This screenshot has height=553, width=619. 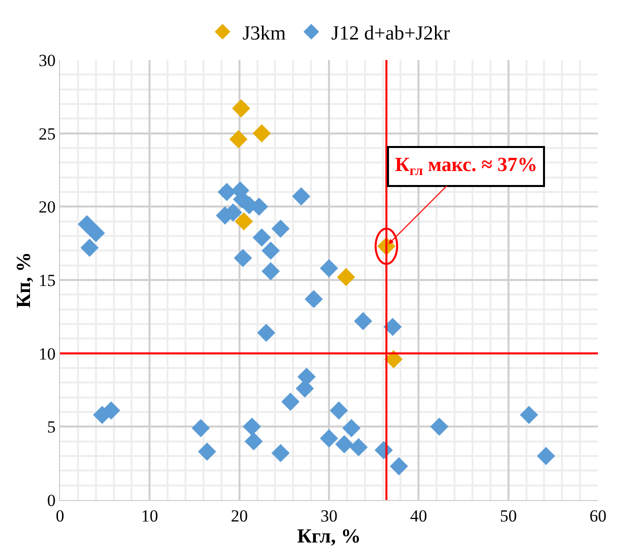 What do you see at coordinates (329, 536) in the screenshot?
I see `x-axis-title: Кгл, %` at bounding box center [329, 536].